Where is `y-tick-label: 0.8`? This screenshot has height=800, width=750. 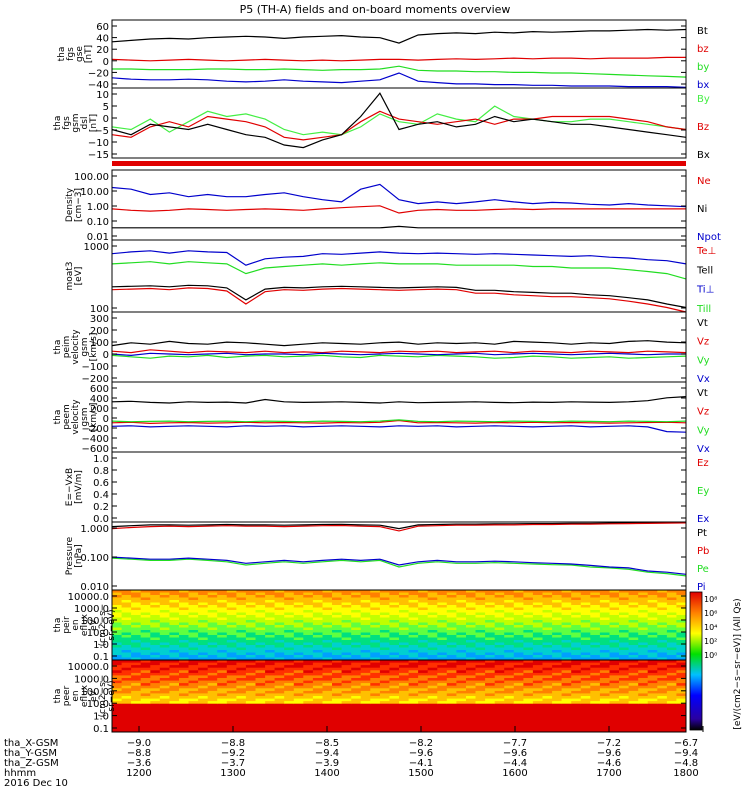 y-tick-label: 0.8 is located at coordinates (101, 471).